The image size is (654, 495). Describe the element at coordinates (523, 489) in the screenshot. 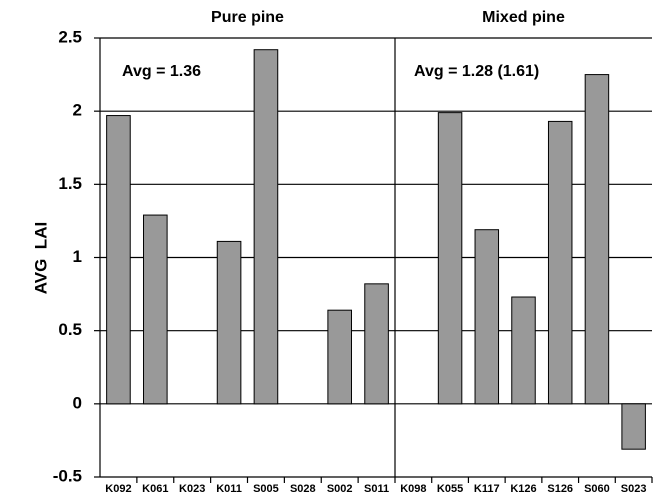

I see `x-tick-label: K126` at that location.